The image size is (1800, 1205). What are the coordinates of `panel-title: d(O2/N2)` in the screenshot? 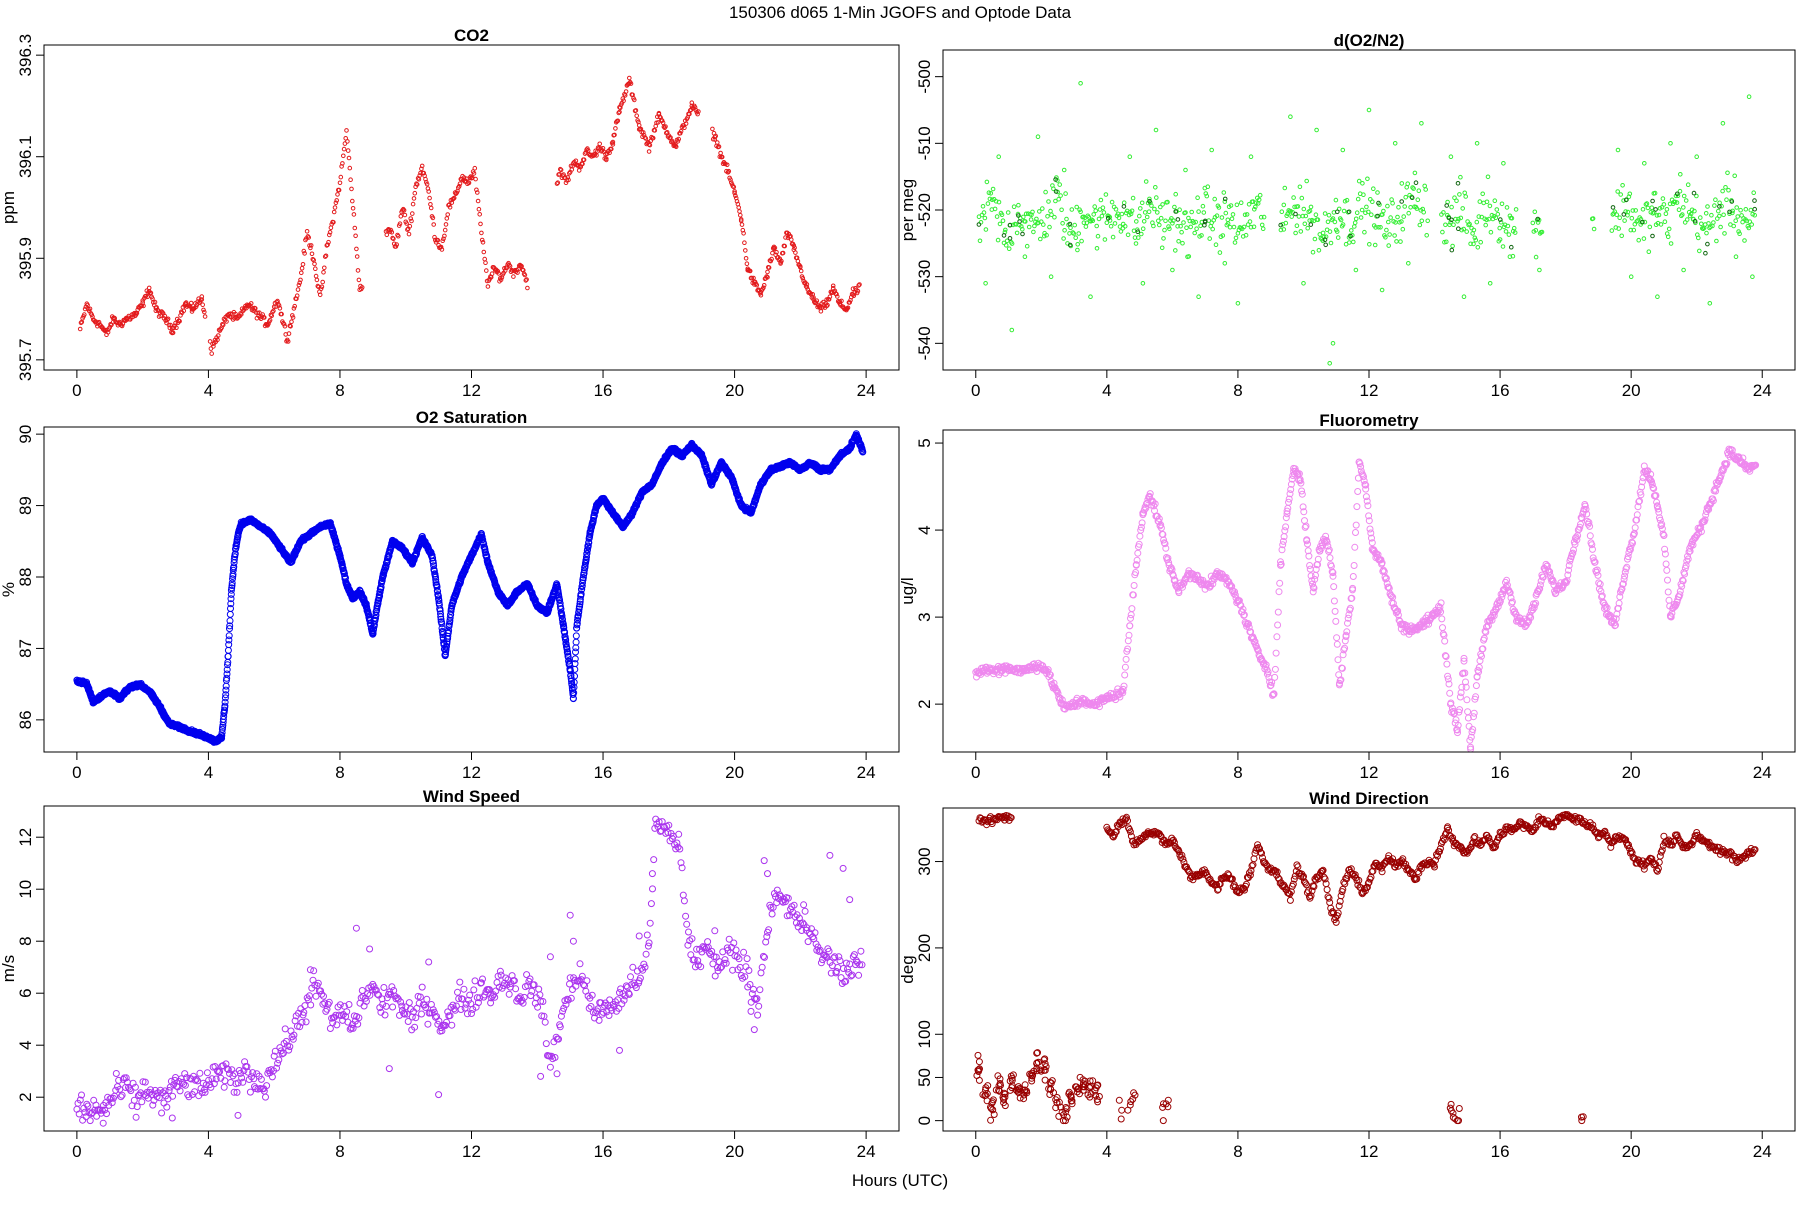 It's located at (1369, 40).